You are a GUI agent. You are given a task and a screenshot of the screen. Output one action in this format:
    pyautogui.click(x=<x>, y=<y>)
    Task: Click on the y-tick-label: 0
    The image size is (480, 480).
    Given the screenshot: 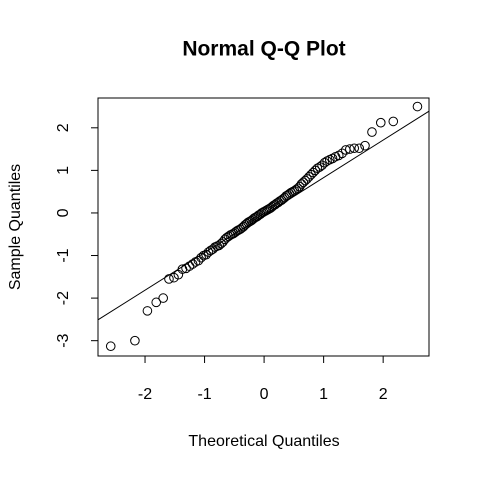 What is the action you would take?
    pyautogui.click(x=63, y=212)
    